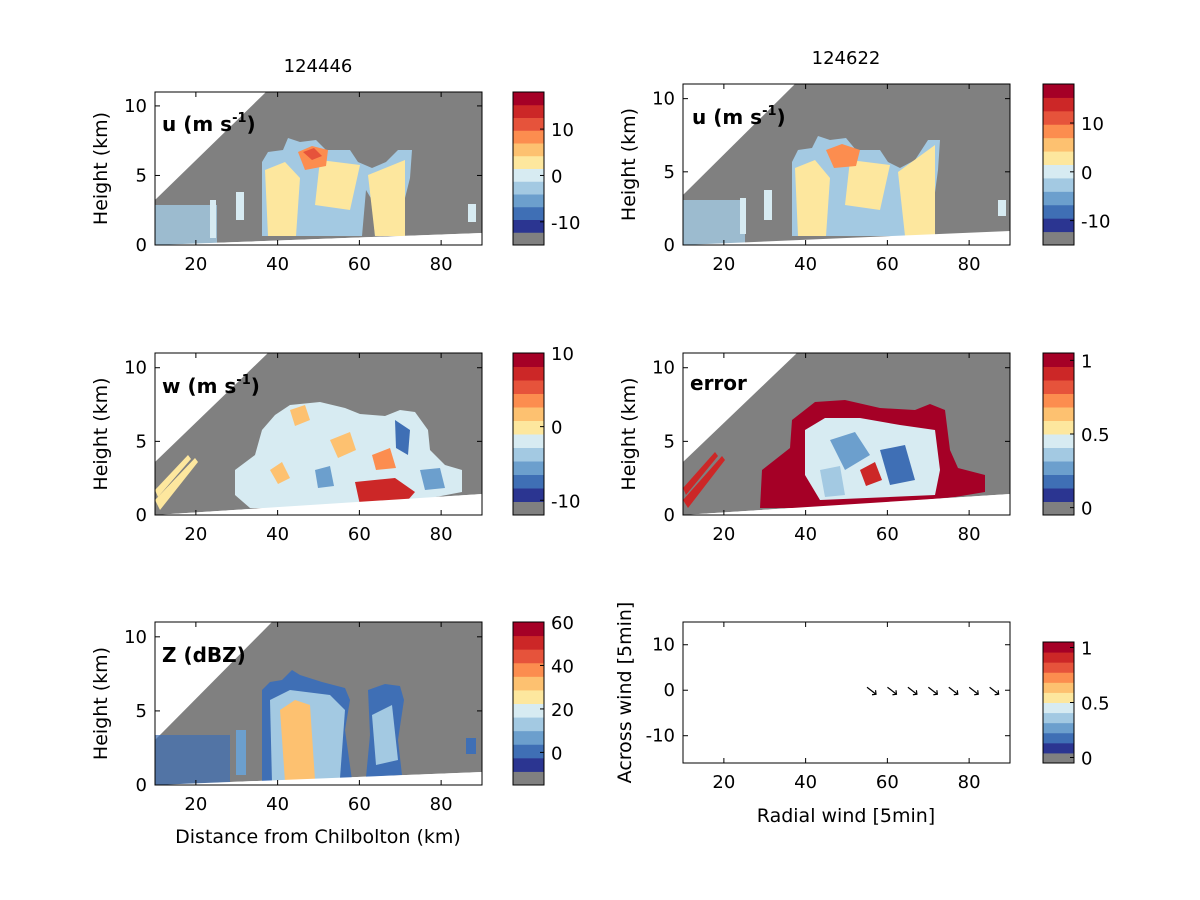 The image size is (1200, 900). Describe the element at coordinates (300, 415) in the screenshot. I see `data-updraft-a` at that location.